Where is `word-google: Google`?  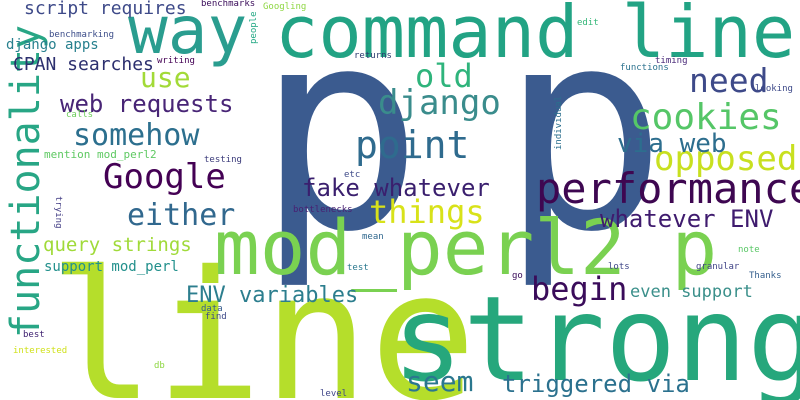 word-google: Google is located at coordinates (164, 177).